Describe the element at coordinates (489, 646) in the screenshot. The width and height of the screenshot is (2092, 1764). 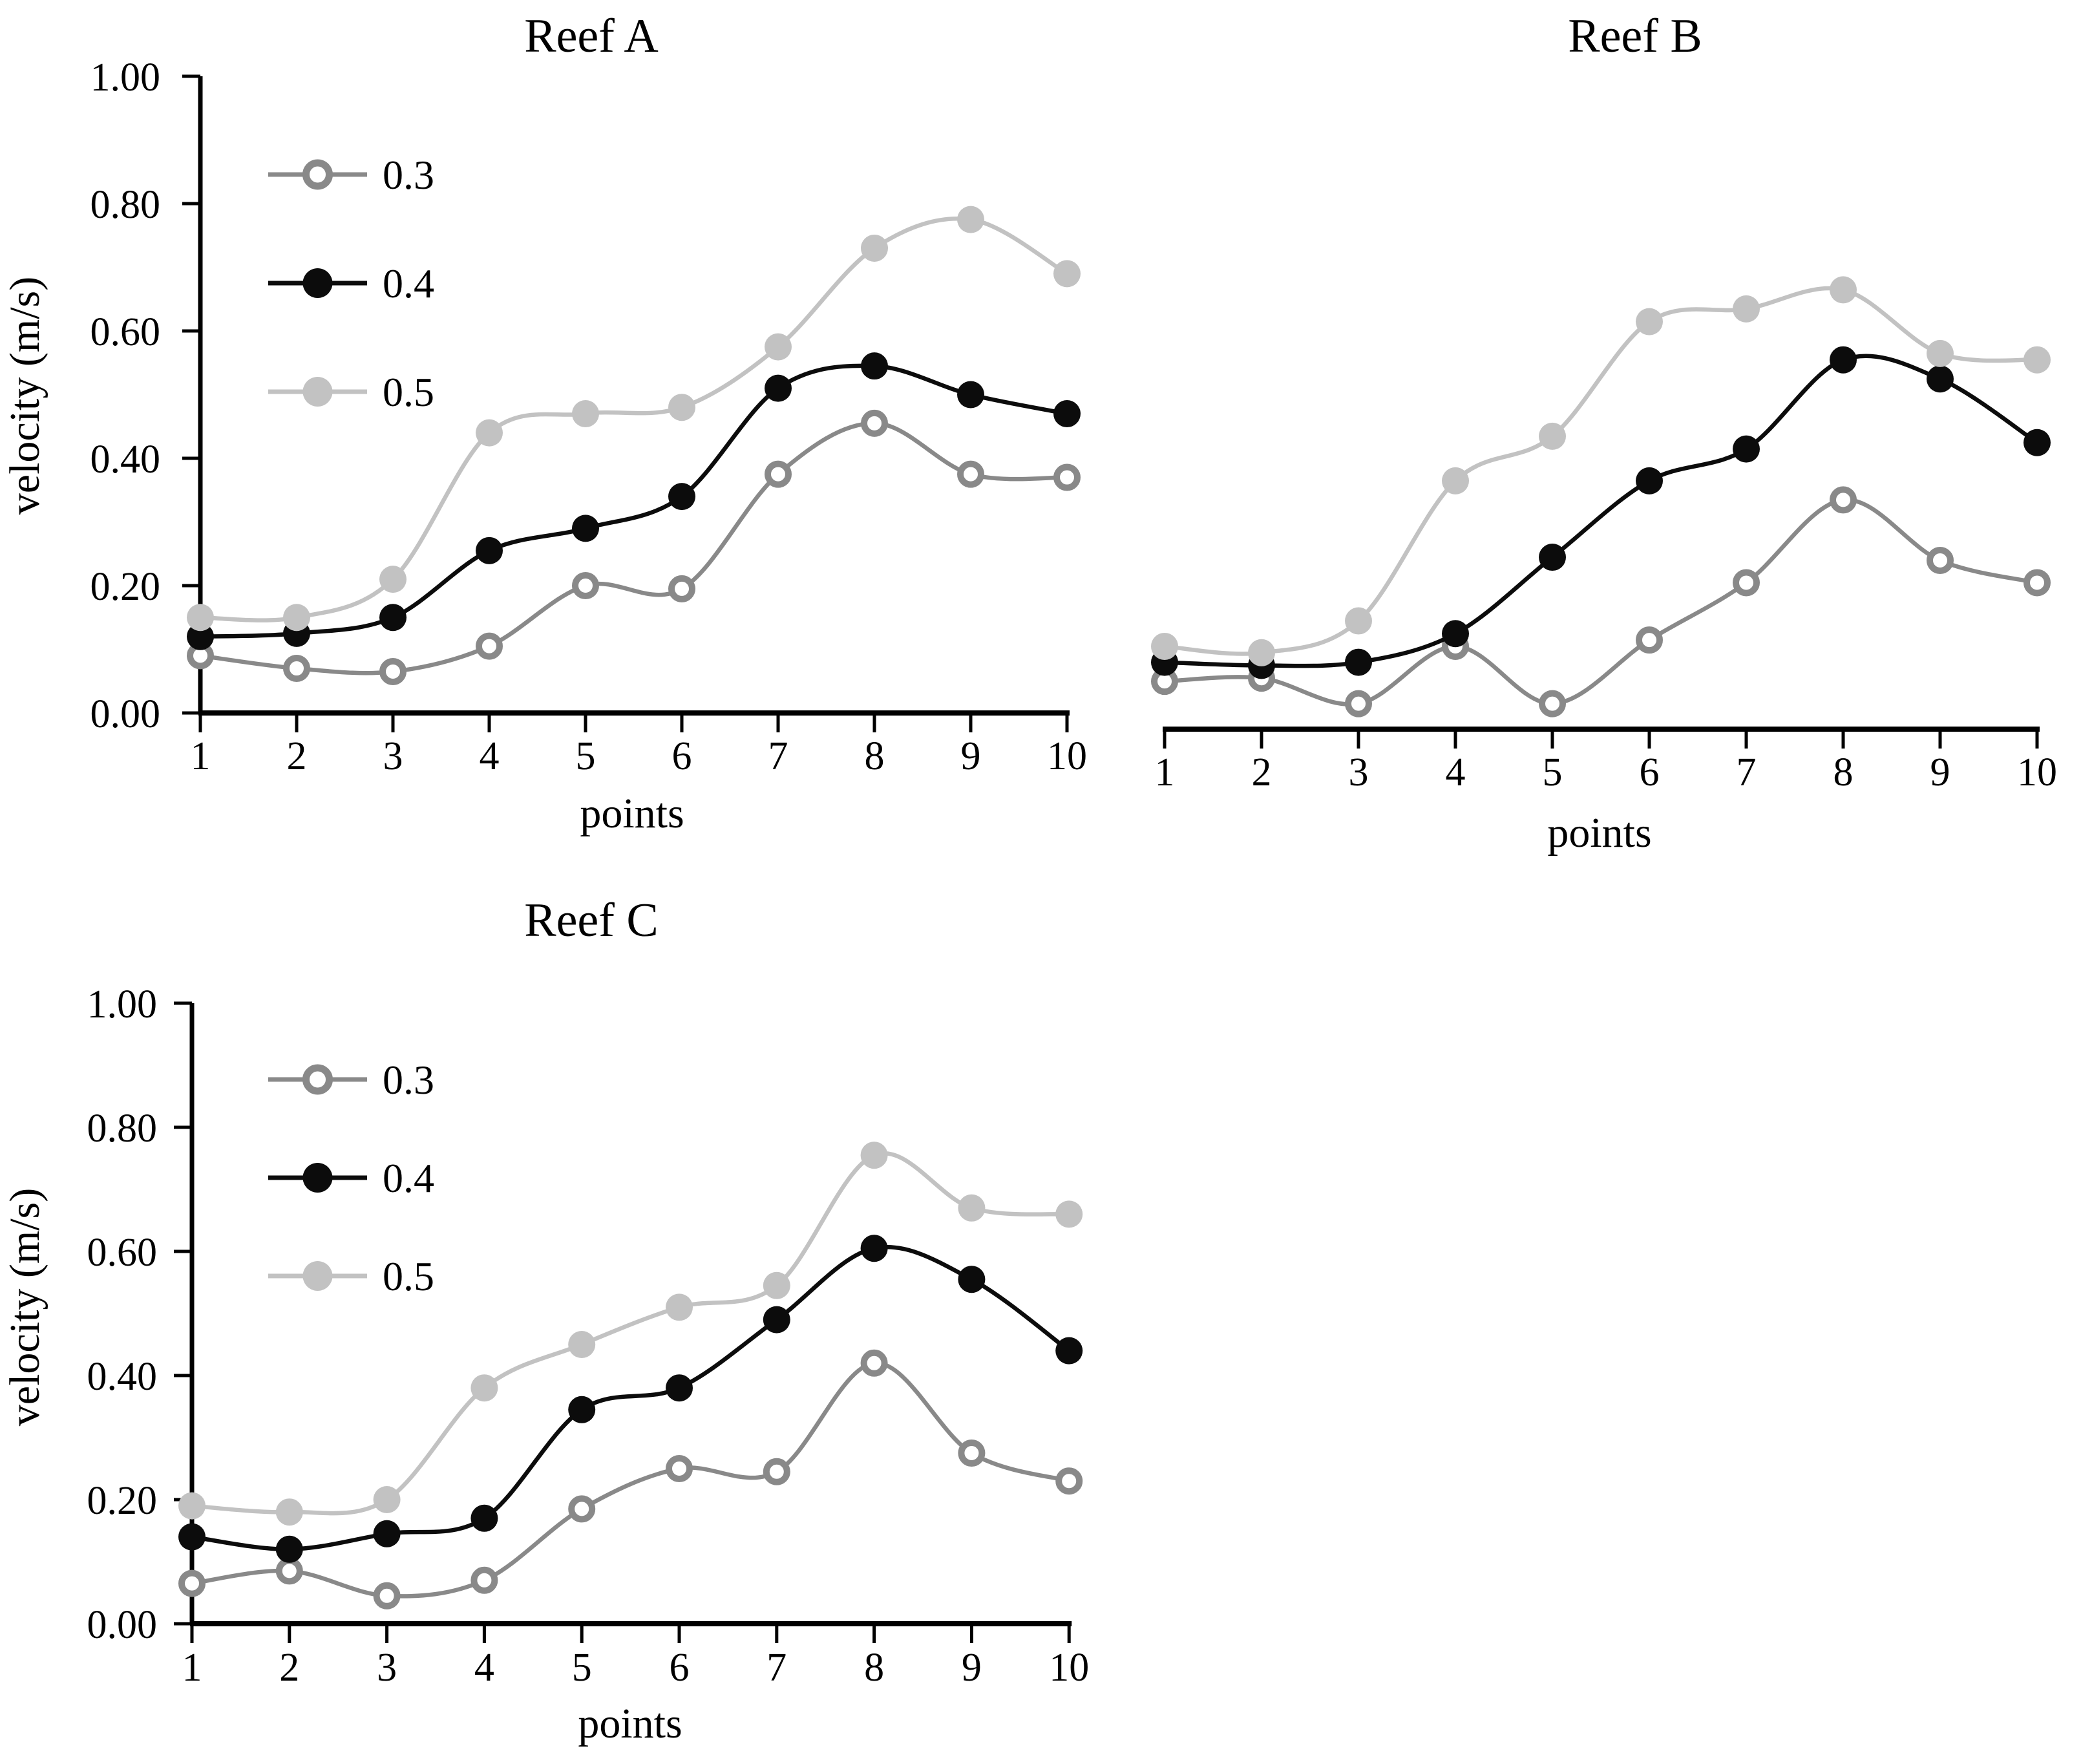
I see `series-marker-0.3-pt4` at that location.